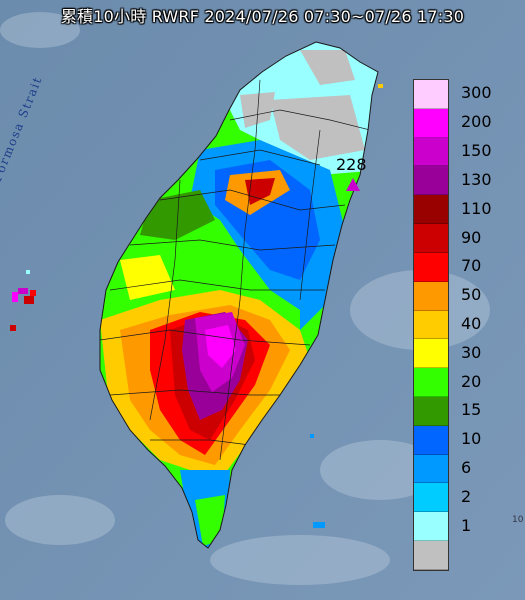 This screenshot has height=600, width=525. What do you see at coordinates (471, 381) in the screenshot?
I see `legend-label: 20` at bounding box center [471, 381].